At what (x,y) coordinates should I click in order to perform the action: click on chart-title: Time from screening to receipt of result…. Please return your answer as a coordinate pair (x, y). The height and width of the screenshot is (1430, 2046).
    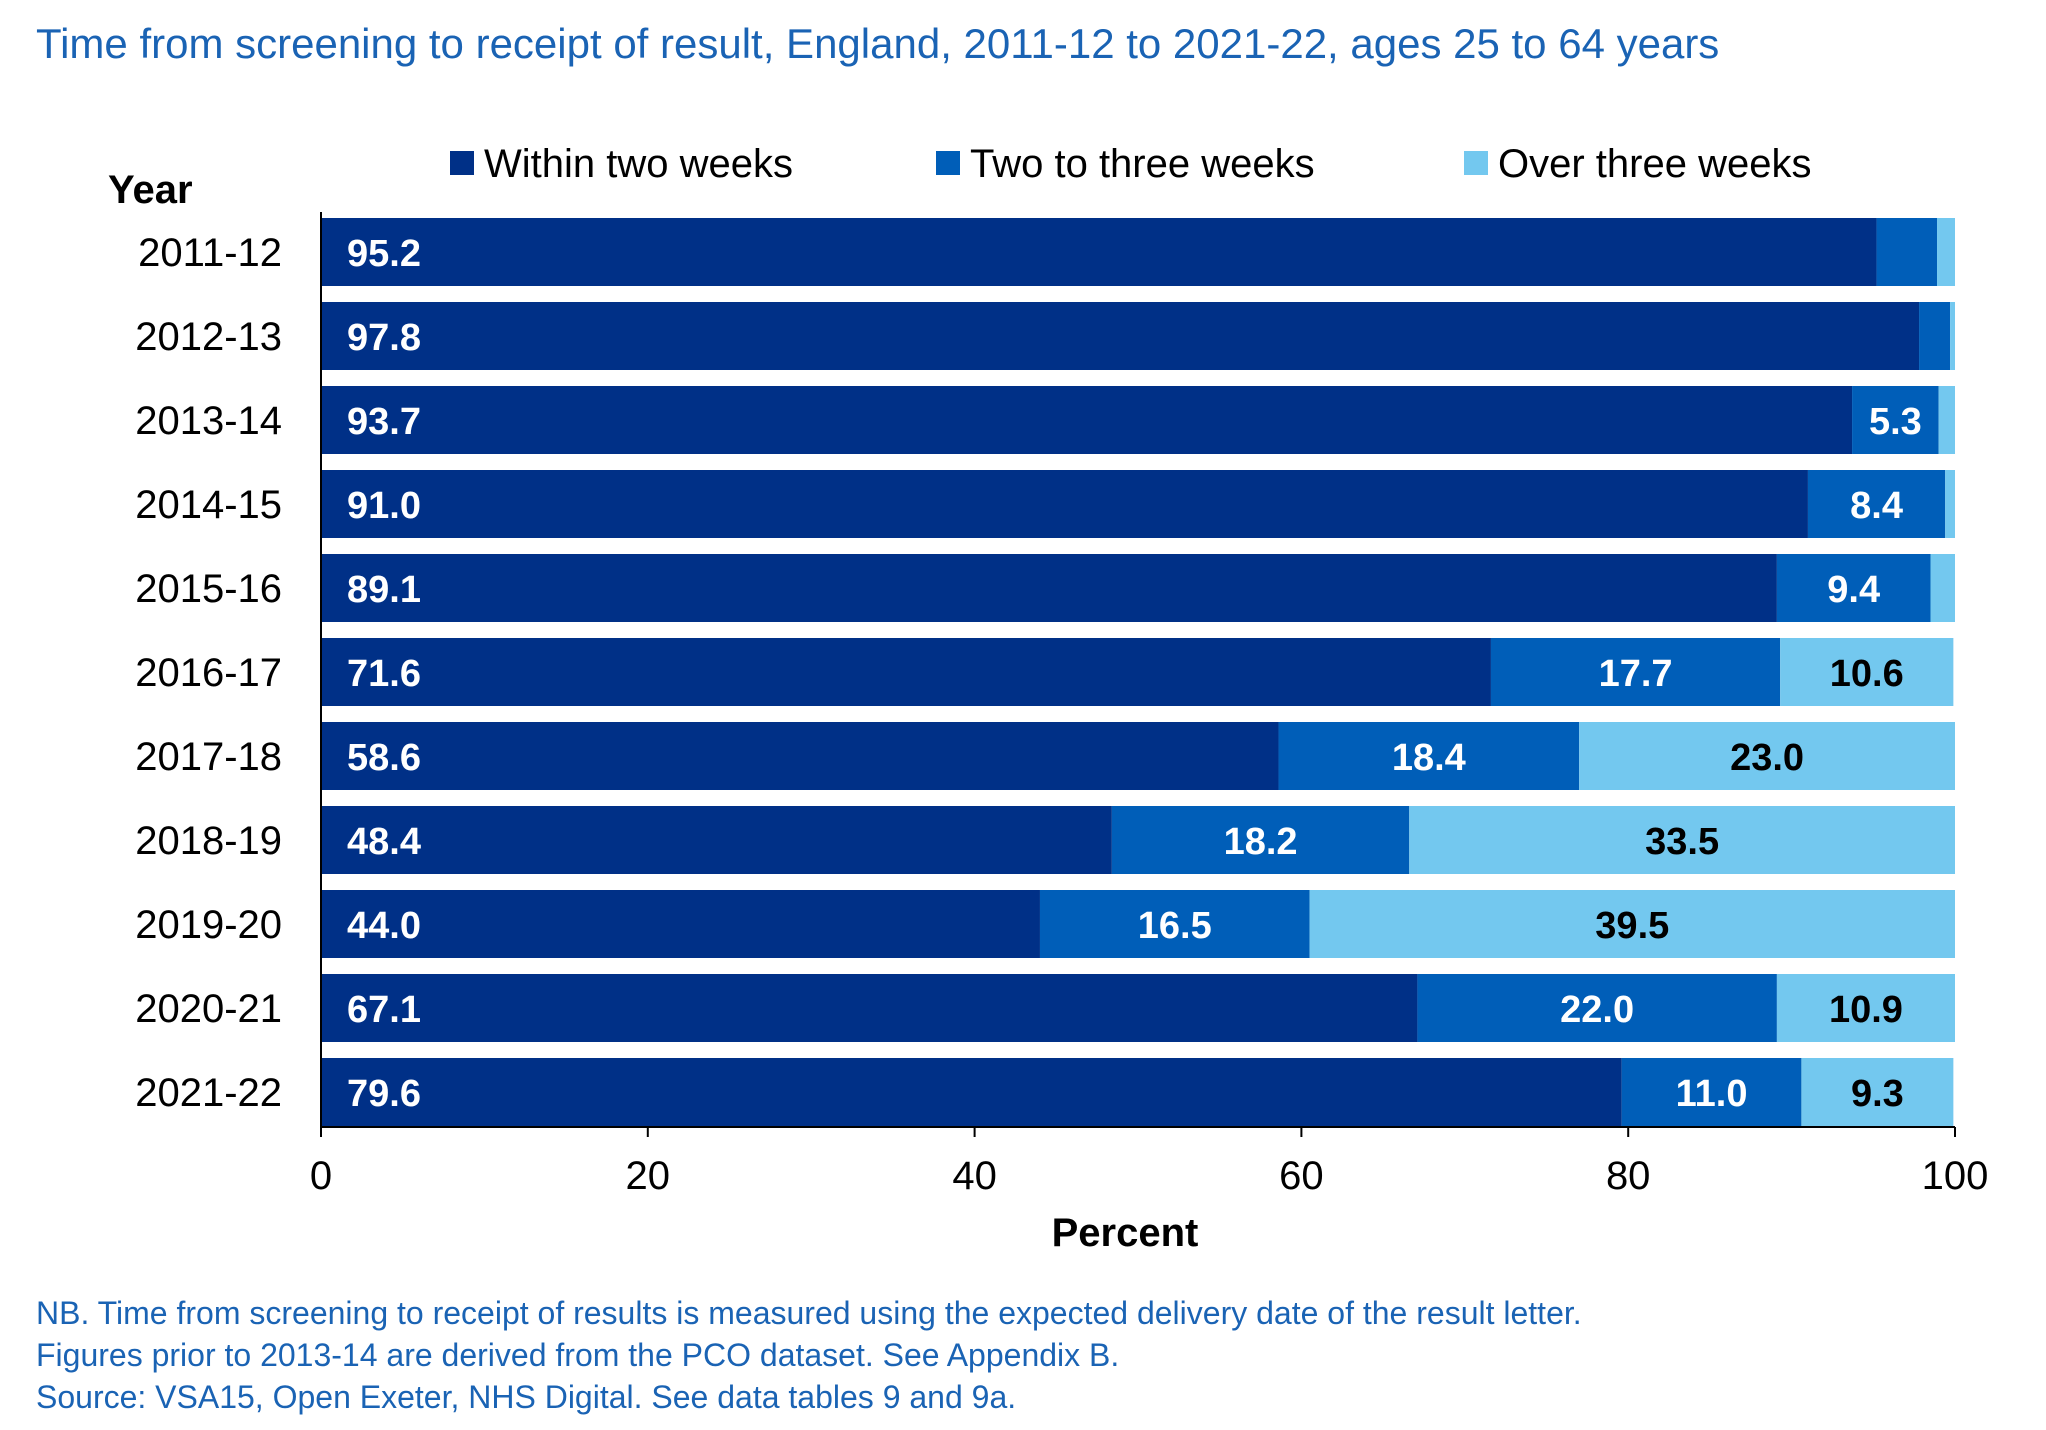
    Looking at the image, I should click on (878, 43).